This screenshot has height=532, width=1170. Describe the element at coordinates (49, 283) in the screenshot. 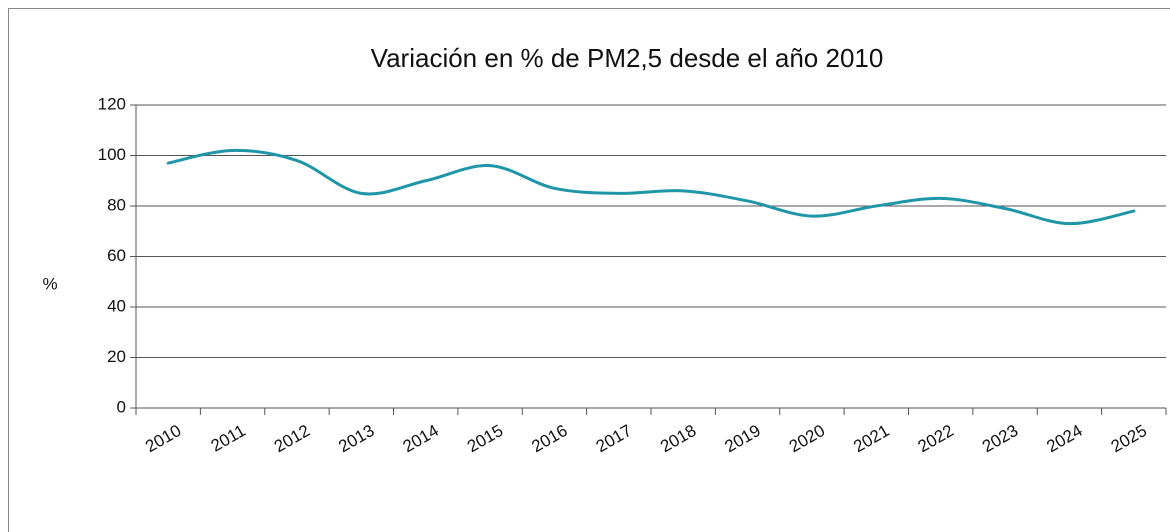

I see `y-axis-label: %` at that location.